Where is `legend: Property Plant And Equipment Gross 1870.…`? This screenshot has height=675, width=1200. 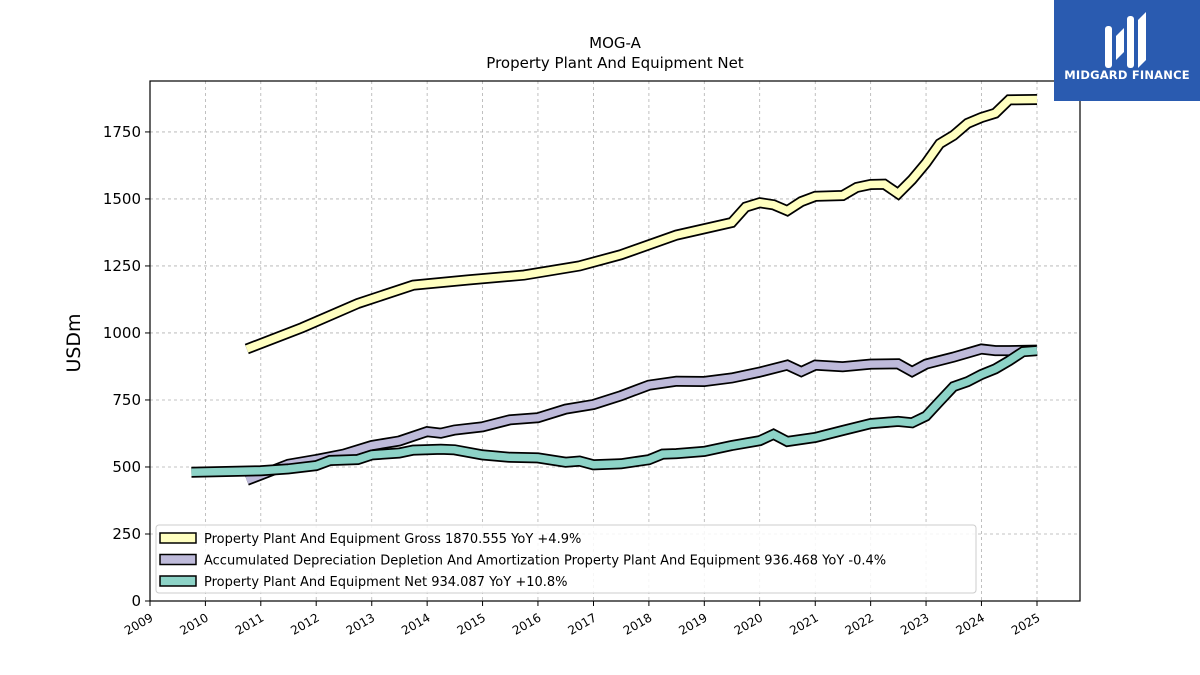 legend: Property Plant And Equipment Gross 1870.… is located at coordinates (566, 559).